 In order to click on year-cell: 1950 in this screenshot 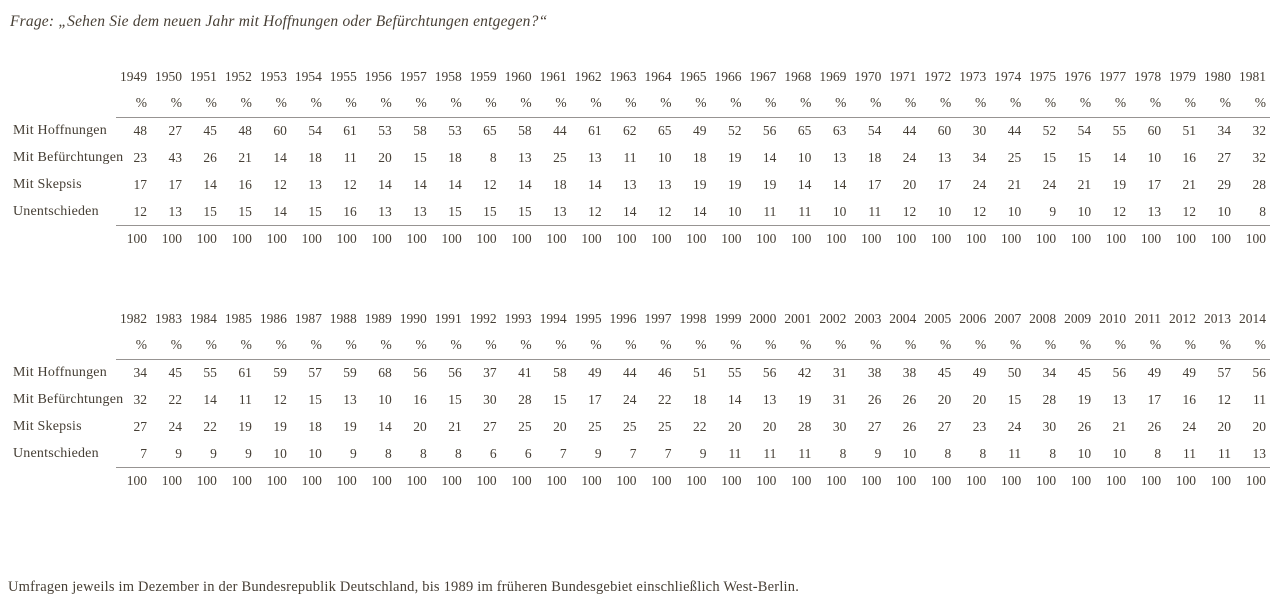, I will do `click(168, 76)`.